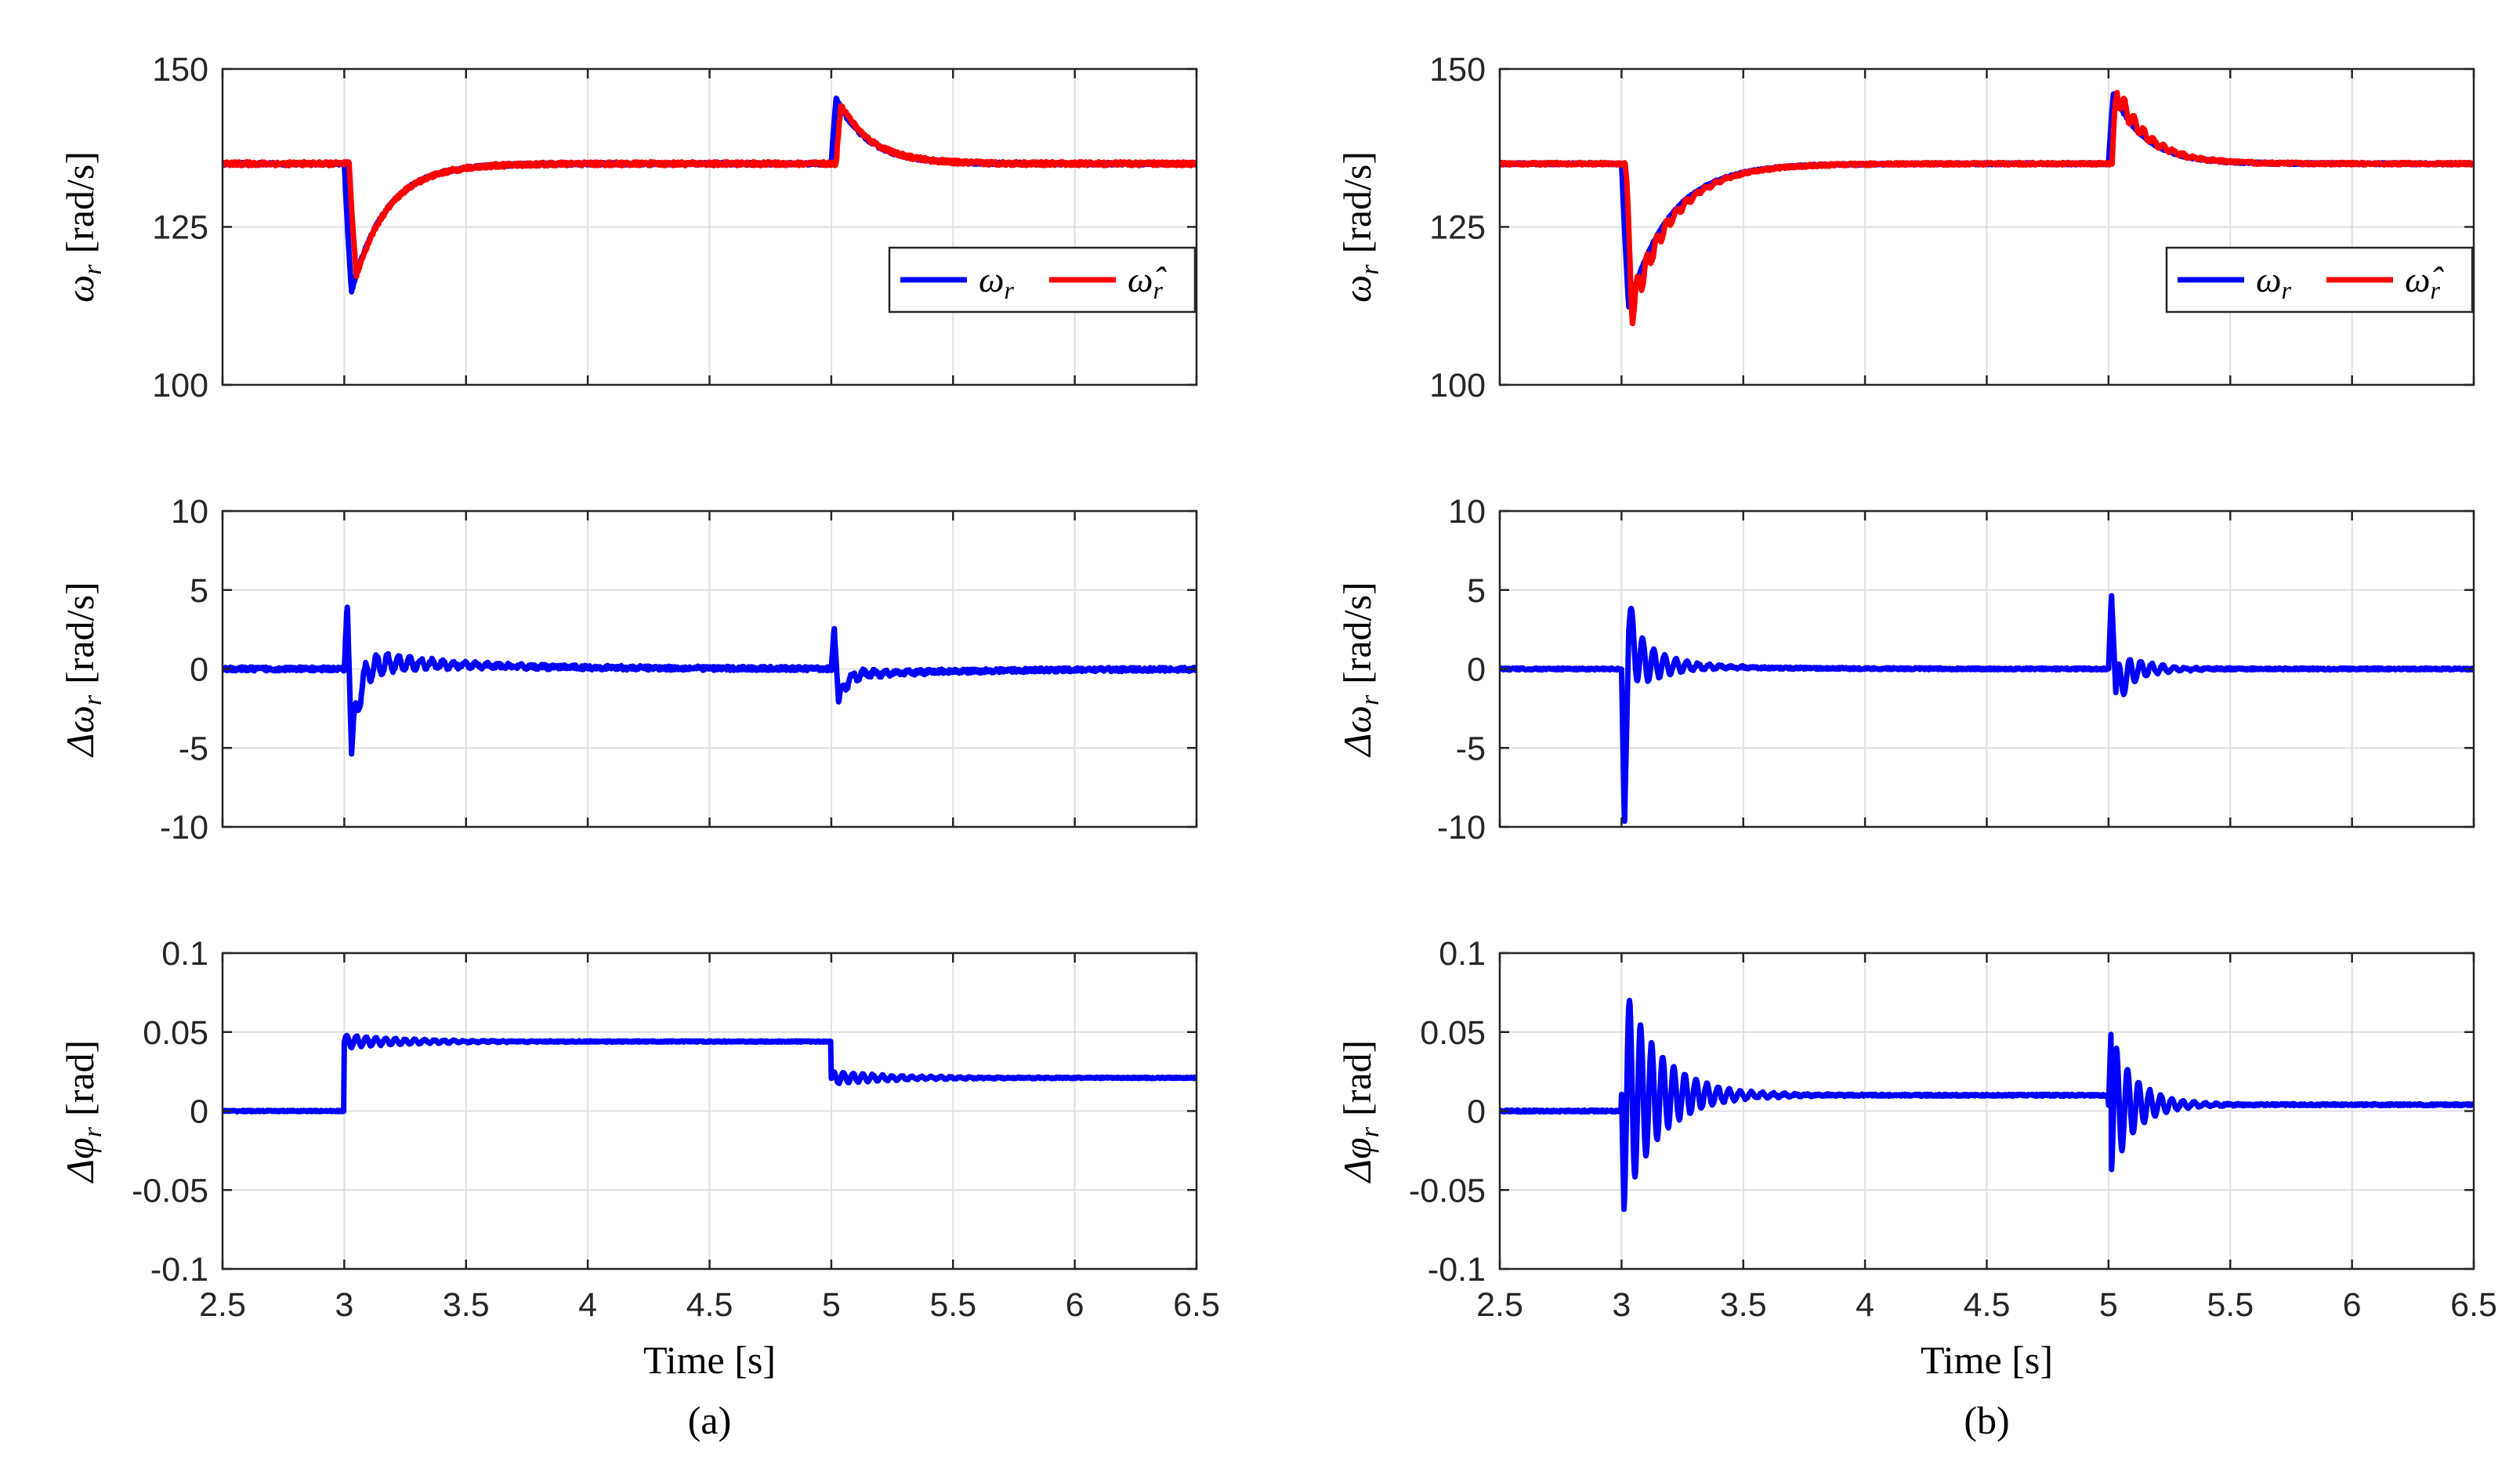  I want to click on panel-b-mid: -10 -5 0 5 10 Δωr [rad/s], so click(1905, 669).